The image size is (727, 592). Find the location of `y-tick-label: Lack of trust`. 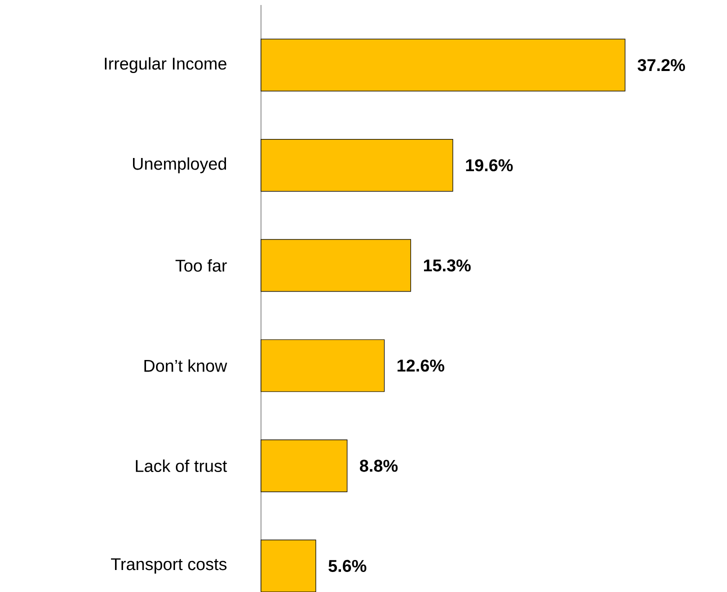

y-tick-label: Lack of trust is located at coordinates (181, 465).